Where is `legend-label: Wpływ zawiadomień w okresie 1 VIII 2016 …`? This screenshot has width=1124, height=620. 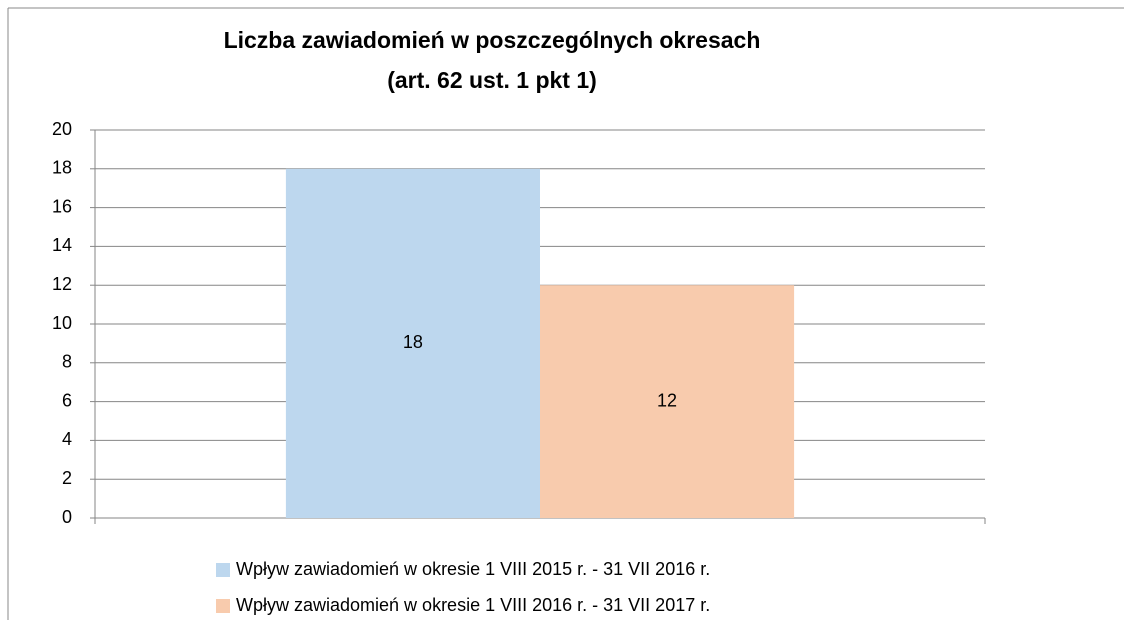
legend-label: Wpływ zawiadomień w okresie 1 VIII 2016 … is located at coordinates (473, 605).